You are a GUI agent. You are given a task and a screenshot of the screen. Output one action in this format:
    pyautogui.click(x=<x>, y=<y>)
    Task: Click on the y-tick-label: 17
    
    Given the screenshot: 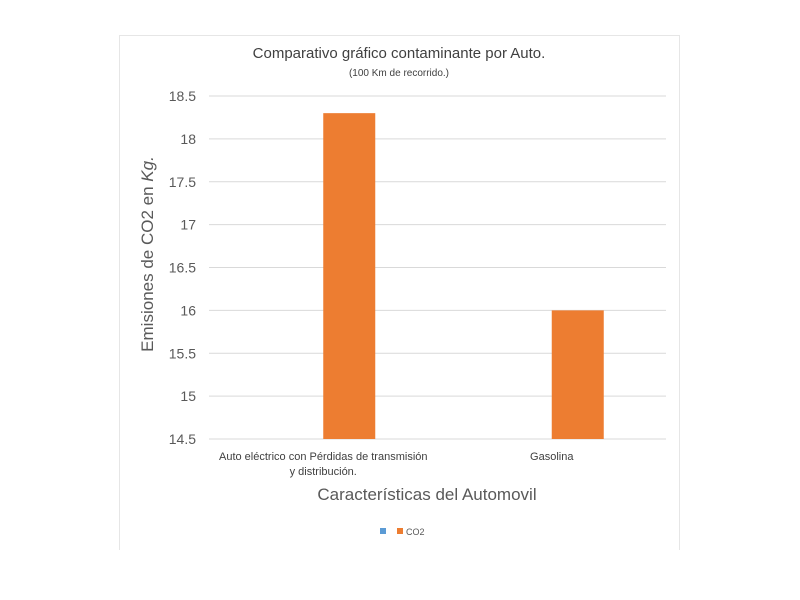 What is the action you would take?
    pyautogui.click(x=188, y=225)
    